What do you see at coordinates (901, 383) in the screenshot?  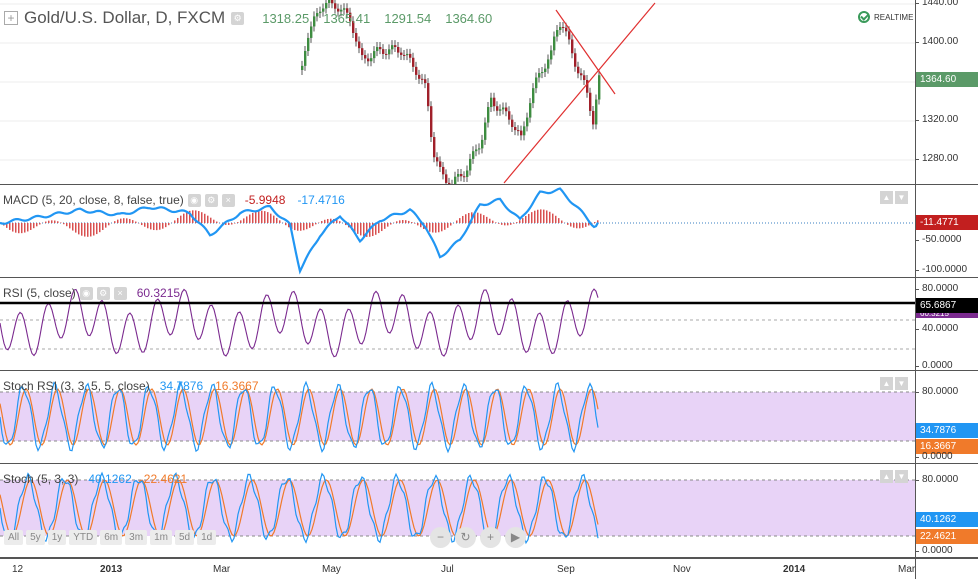 I see `stoch-rsi-move-down-icon: ▼` at bounding box center [901, 383].